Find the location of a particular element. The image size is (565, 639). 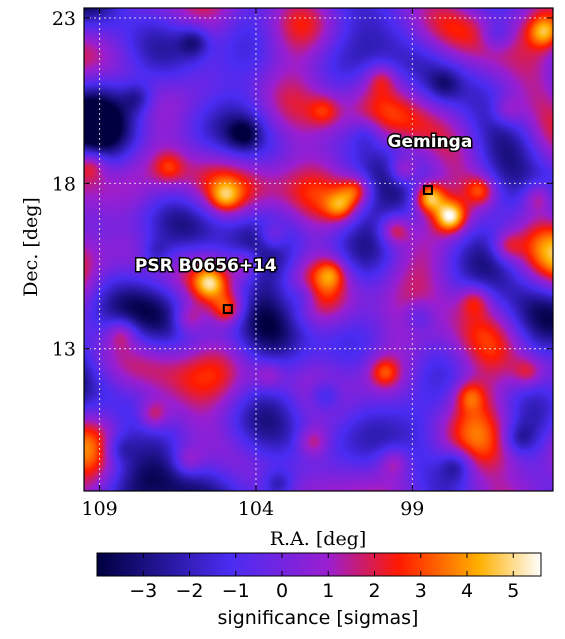

colorbar-tick-label-8: 5 is located at coordinates (513, 591).